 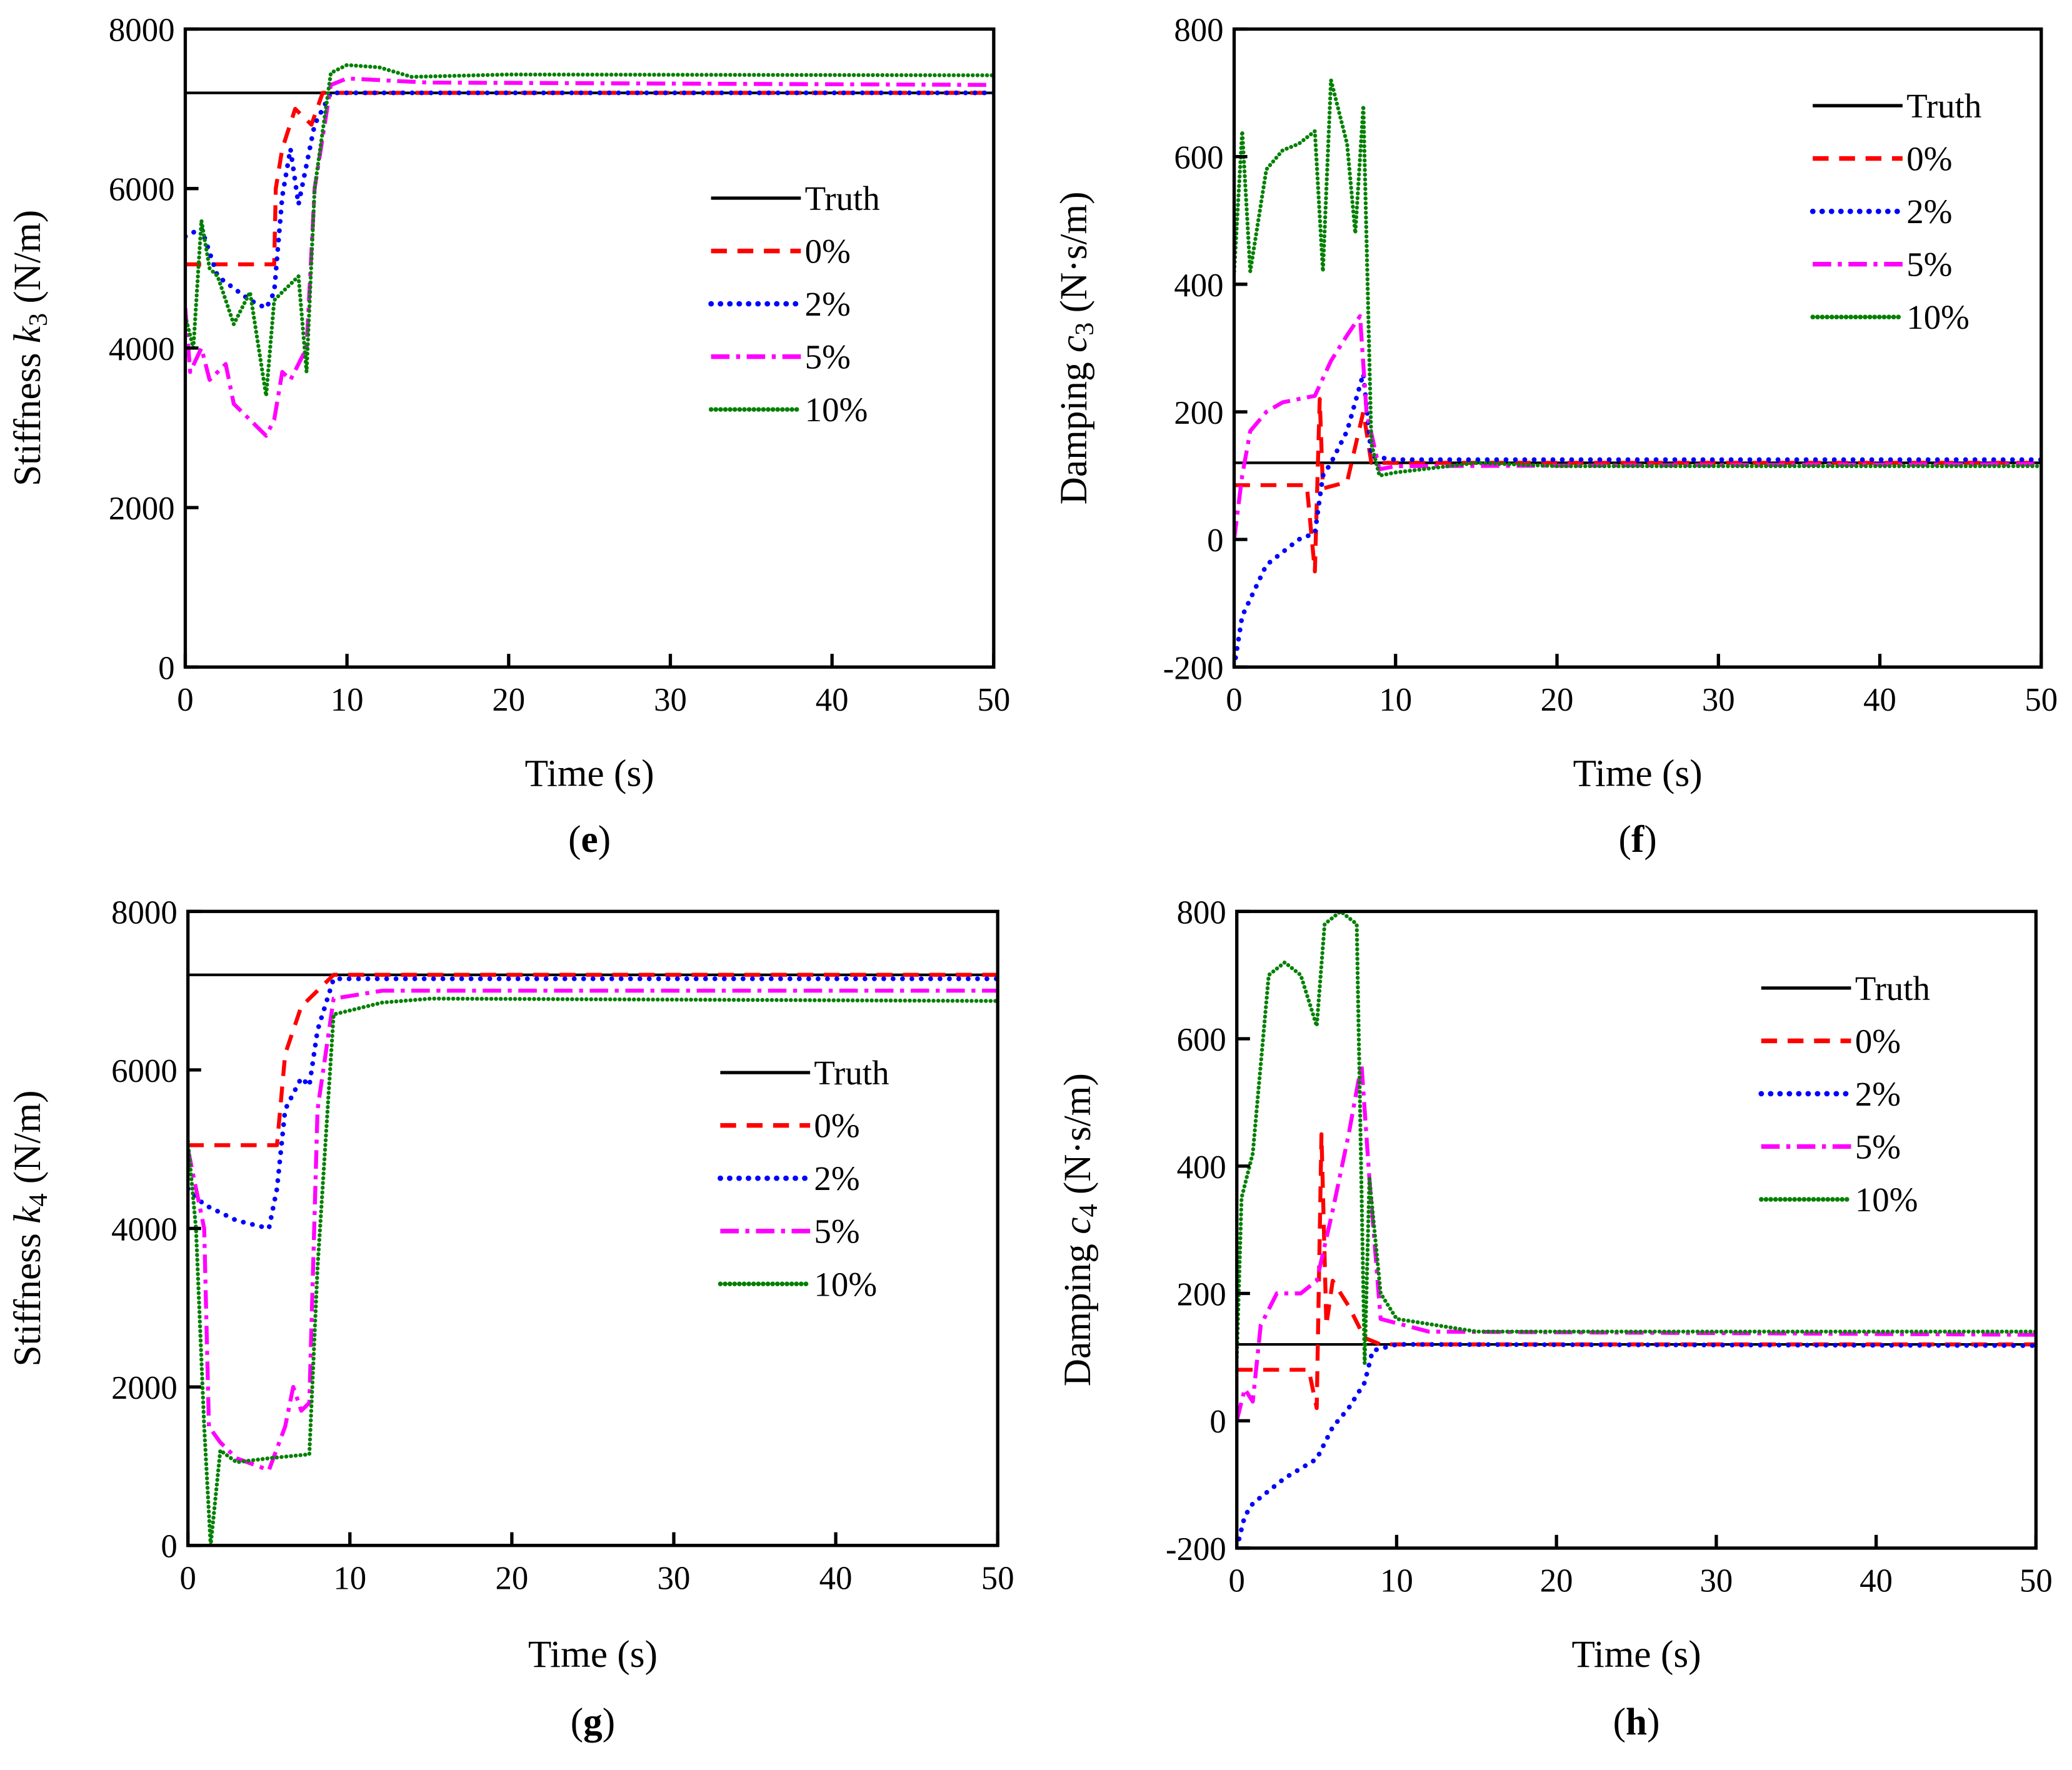 What do you see at coordinates (27, 1295) in the screenshot?
I see `y-label-prefix: Stiffness` at bounding box center [27, 1295].